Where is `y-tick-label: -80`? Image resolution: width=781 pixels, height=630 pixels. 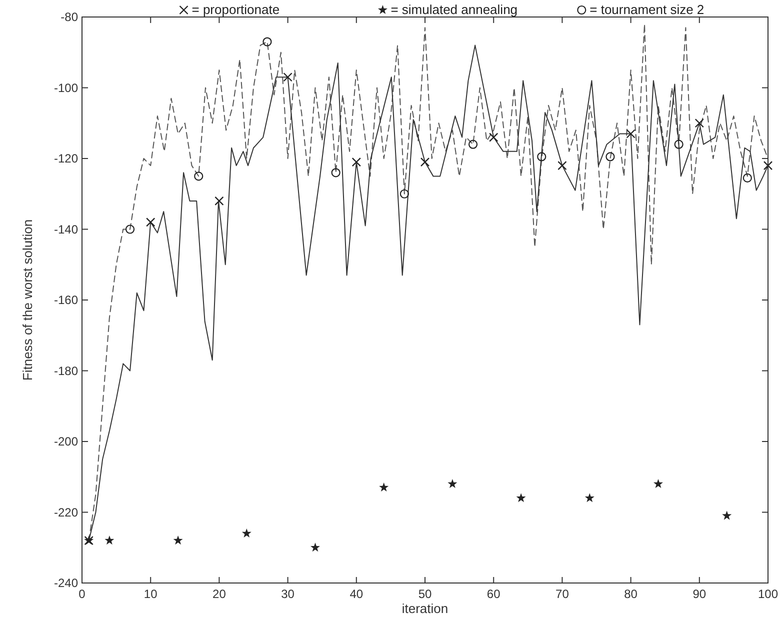 y-tick-label: -80 is located at coordinates (69, 17).